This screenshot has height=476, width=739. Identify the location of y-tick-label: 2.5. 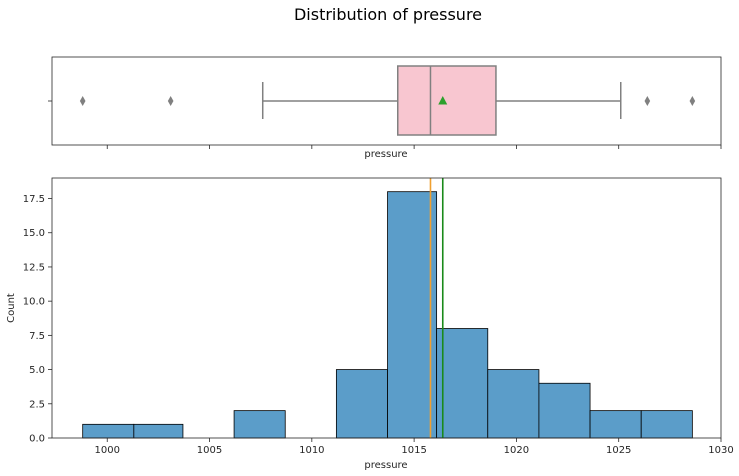
(37, 404).